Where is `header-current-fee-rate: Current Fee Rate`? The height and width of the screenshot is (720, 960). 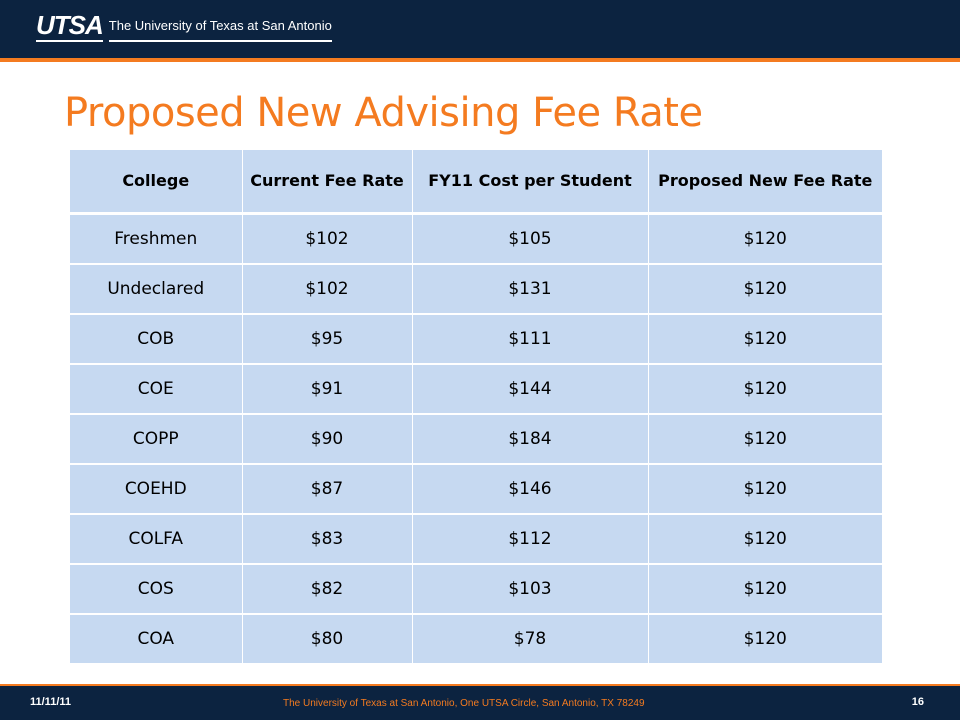
header-current-fee-rate: Current Fee Rate is located at coordinates (326, 182).